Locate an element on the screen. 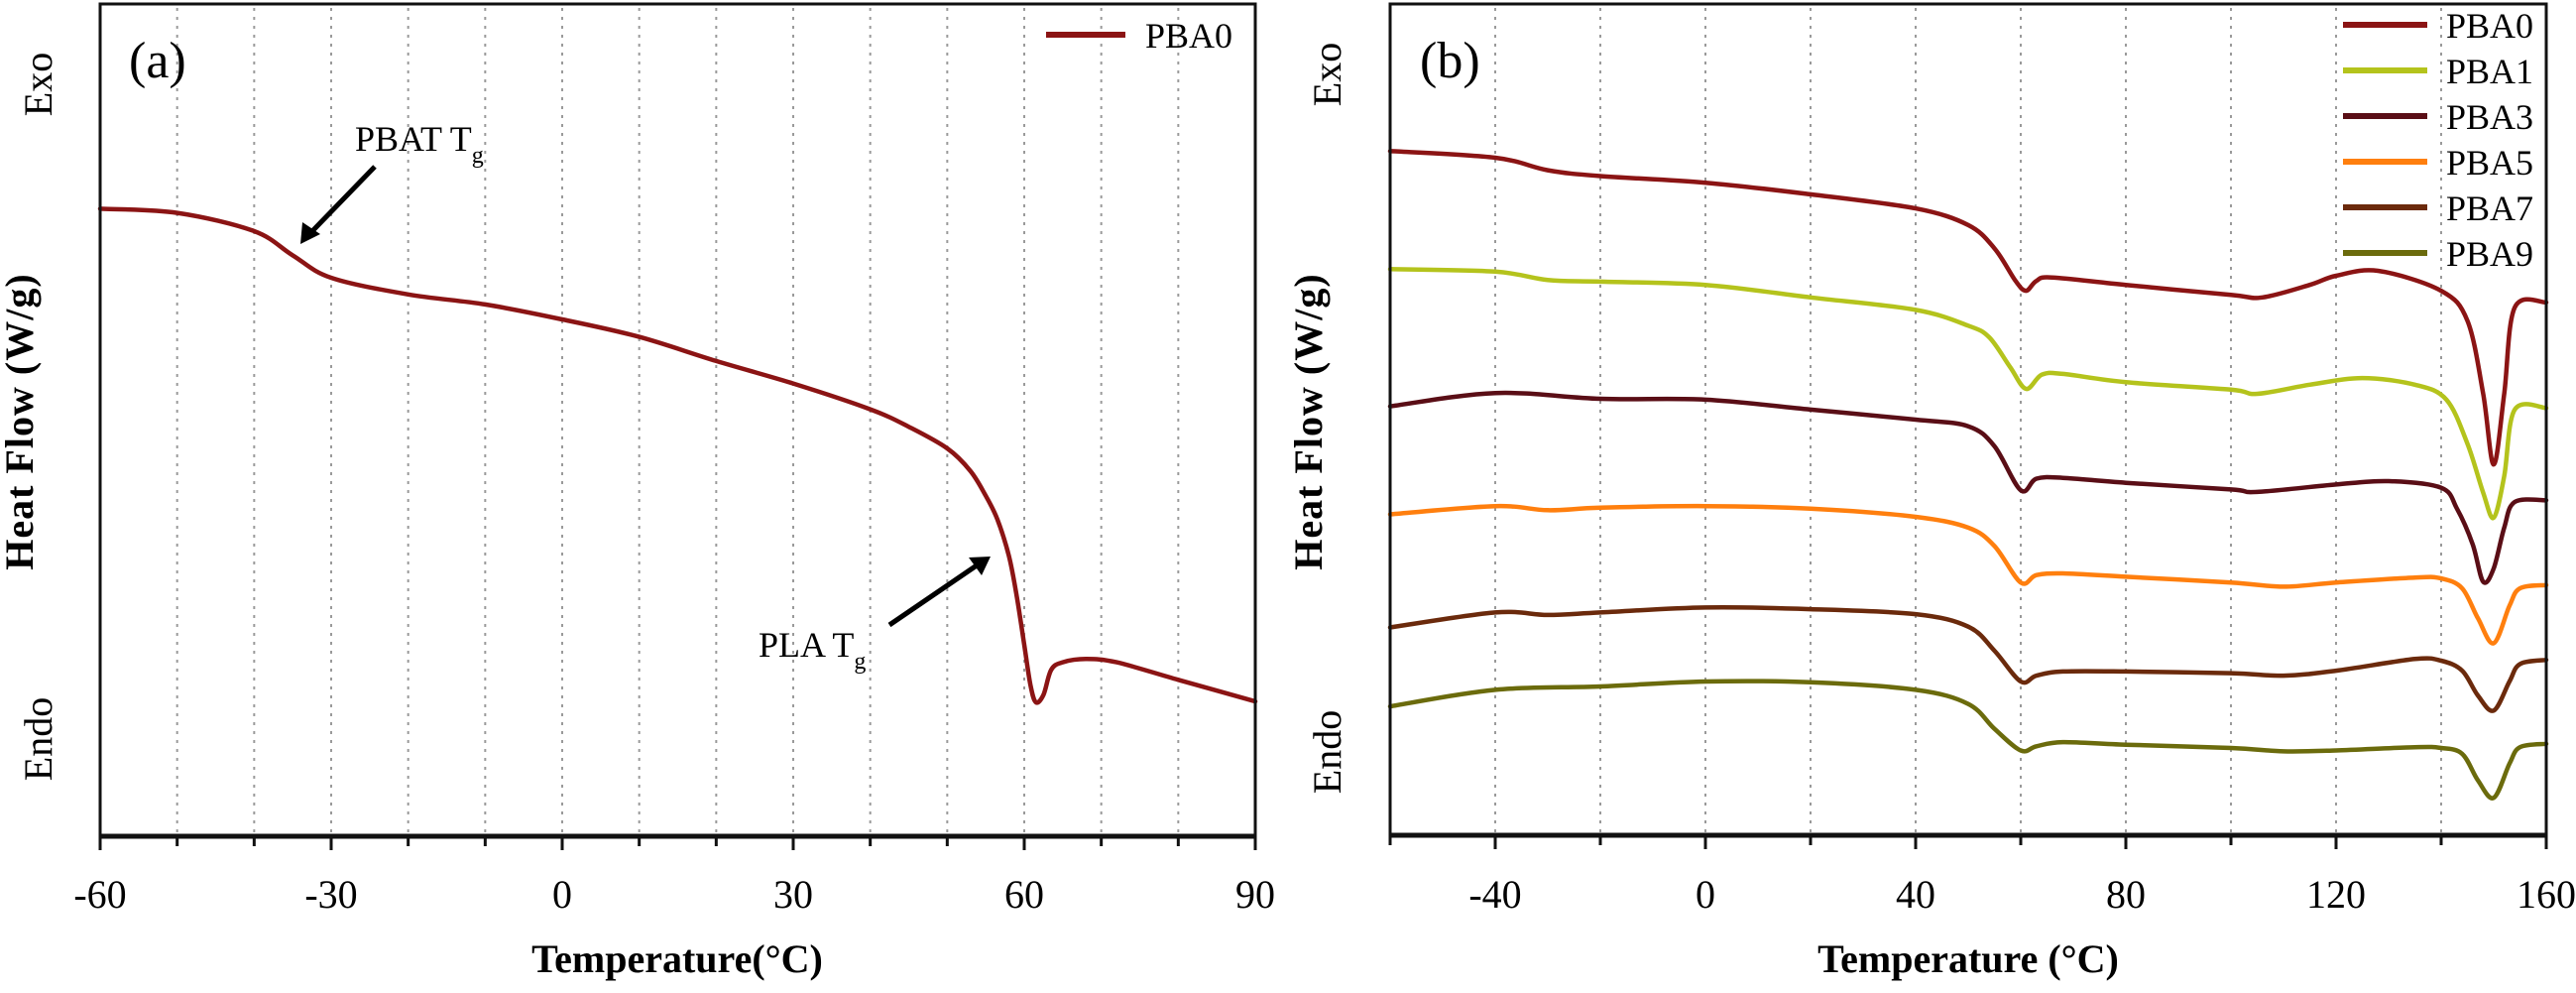  x-tick-labels-a: -60 -30 0 30 60 90 is located at coordinates (674, 894).